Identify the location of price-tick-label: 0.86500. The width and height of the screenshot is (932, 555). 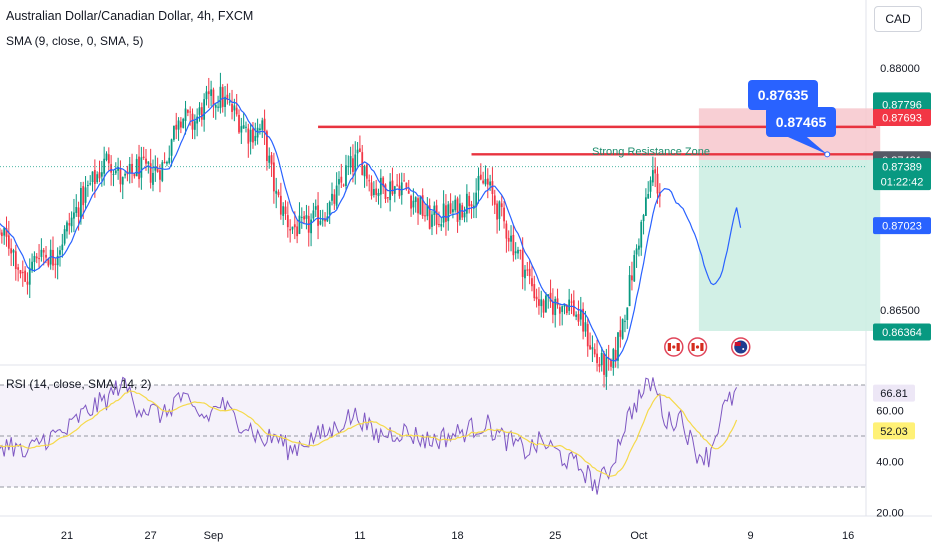
(900, 311).